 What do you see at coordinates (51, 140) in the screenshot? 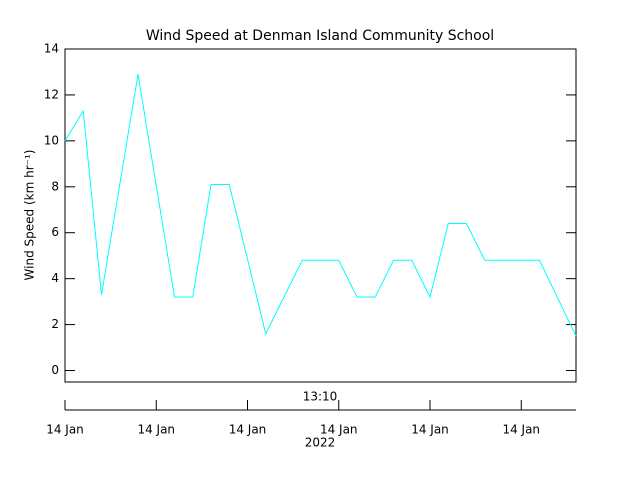
I see `y-tick-label: 10` at bounding box center [51, 140].